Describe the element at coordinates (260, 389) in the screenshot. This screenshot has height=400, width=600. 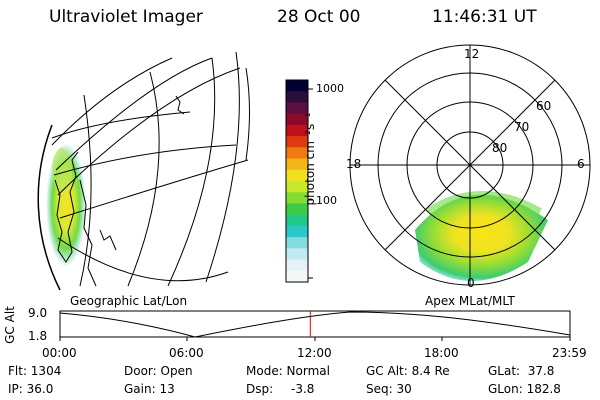
I see `info-dsp-label: Dsp:` at that location.